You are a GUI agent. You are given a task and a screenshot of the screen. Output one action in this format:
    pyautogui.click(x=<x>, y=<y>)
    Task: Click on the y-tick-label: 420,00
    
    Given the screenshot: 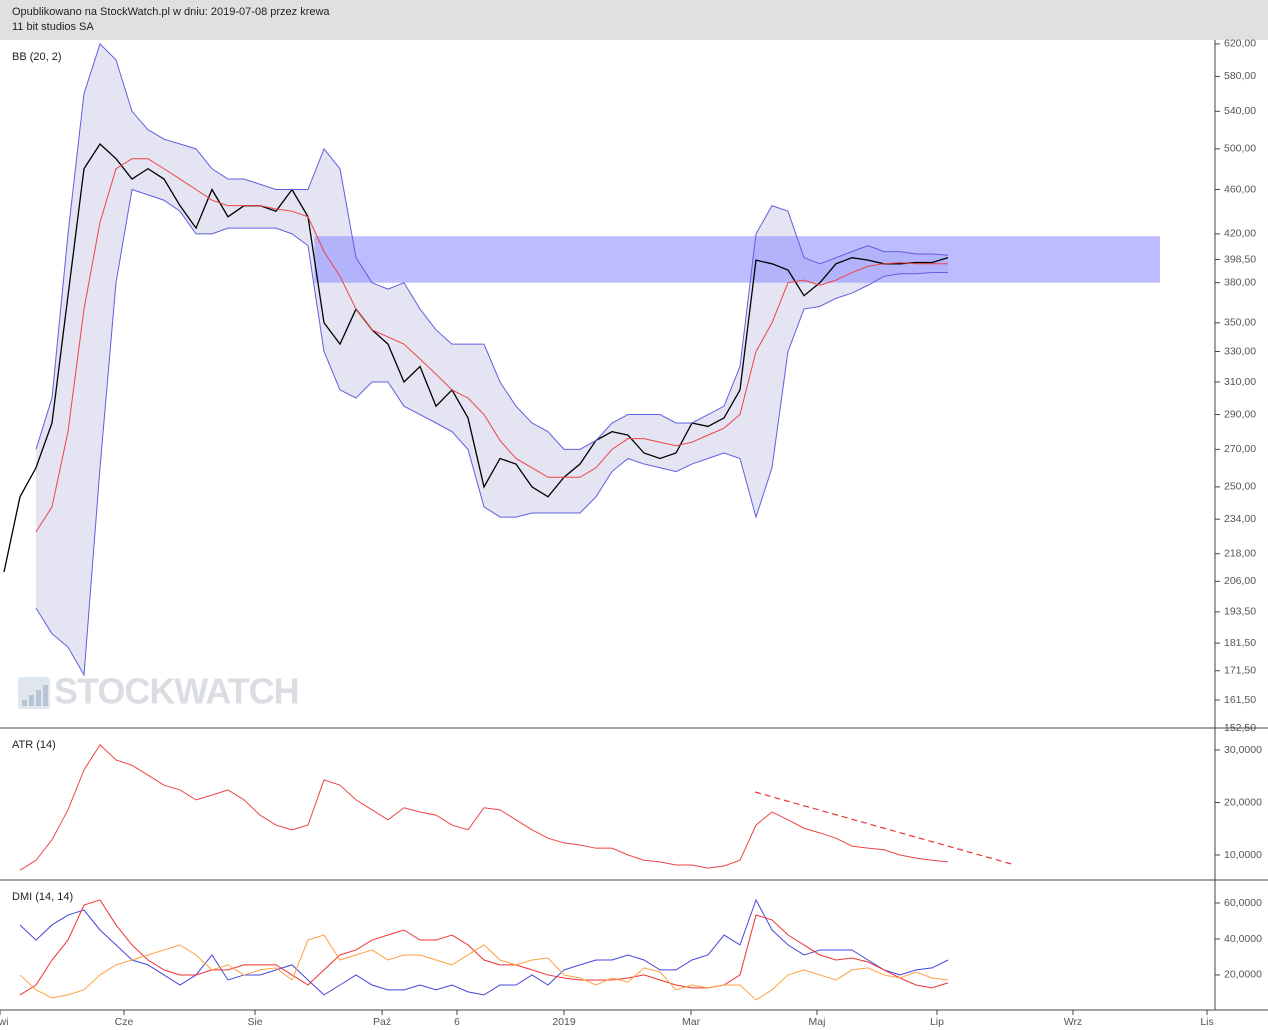 What is the action you would take?
    pyautogui.click(x=1240, y=234)
    